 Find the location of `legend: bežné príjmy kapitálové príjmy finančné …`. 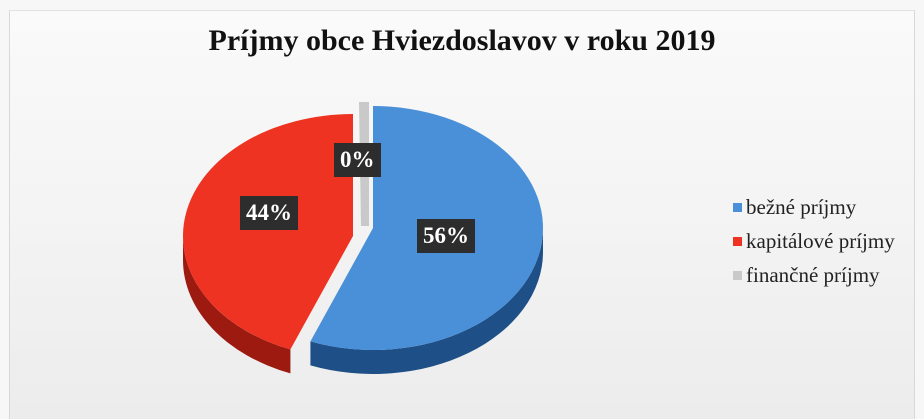

legend: bežné príjmy kapitálové príjmy finančné … is located at coordinates (814, 241).